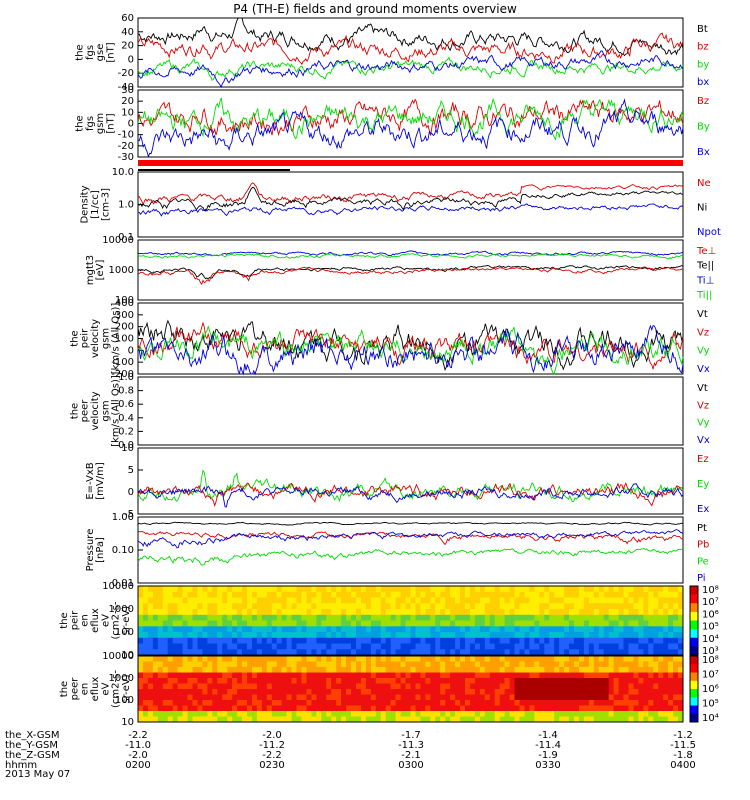  Describe the element at coordinates (95, 411) in the screenshot. I see `ylabel-peer_vel: the peer velocity gsm [km/s (All Qs)]` at that location.